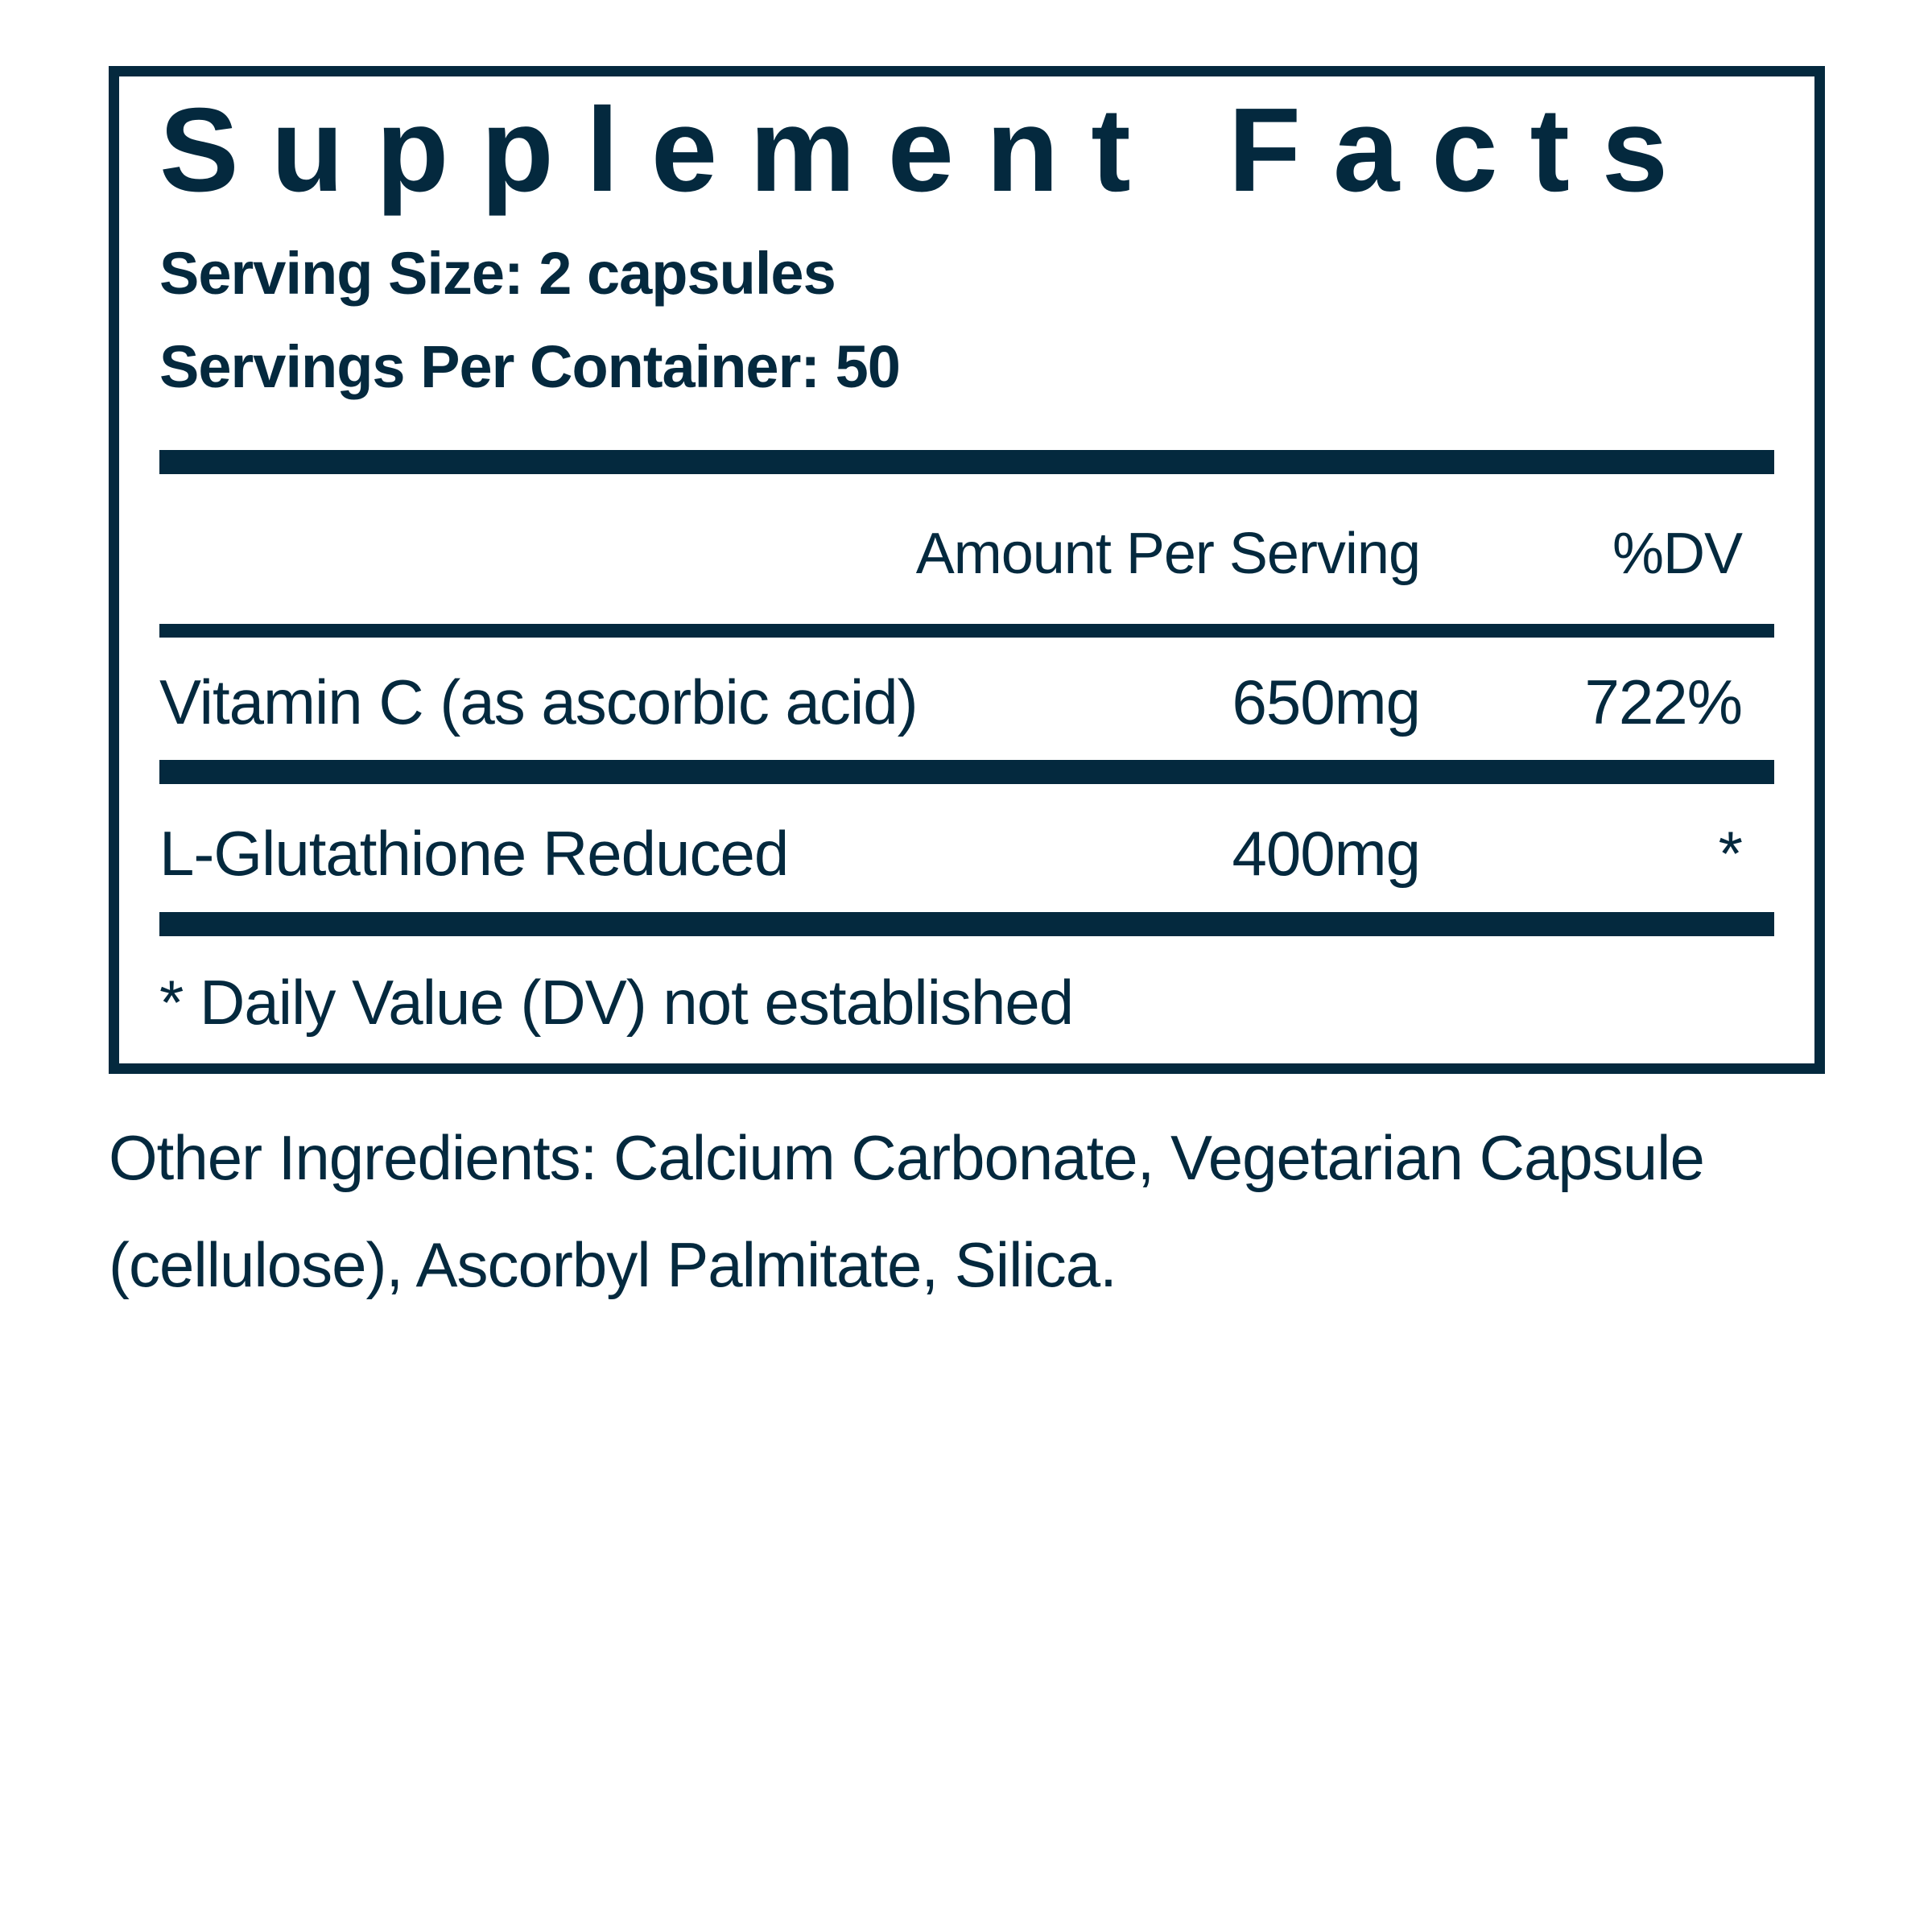 This screenshot has width=1932, height=1932. Describe the element at coordinates (1168, 554) in the screenshot. I see `column-header-amount: Amount Per Serving` at that location.